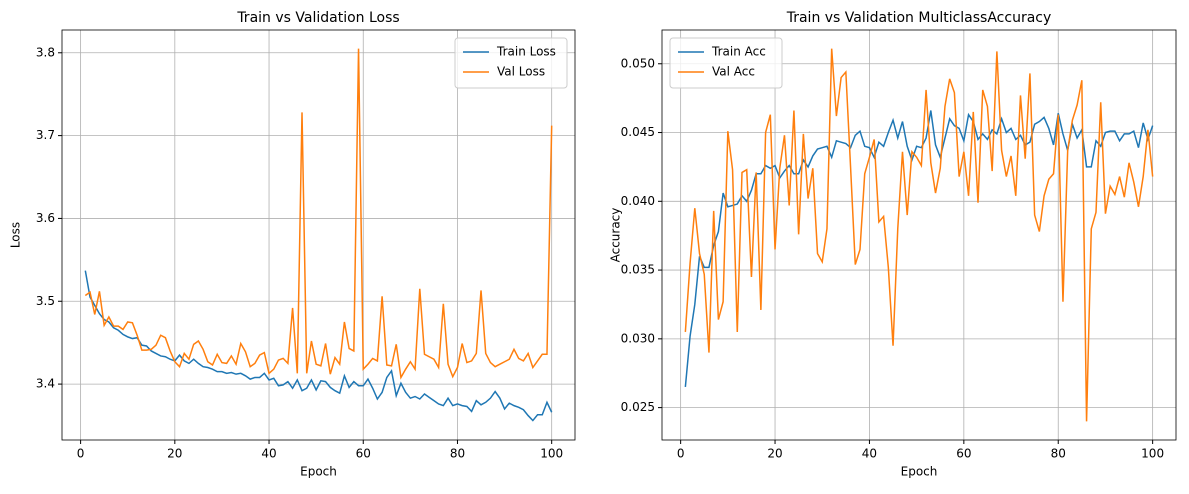  Describe the element at coordinates (919, 18) in the screenshot. I see `chart-title: Train vs Validation MulticlassAccuracy` at that location.